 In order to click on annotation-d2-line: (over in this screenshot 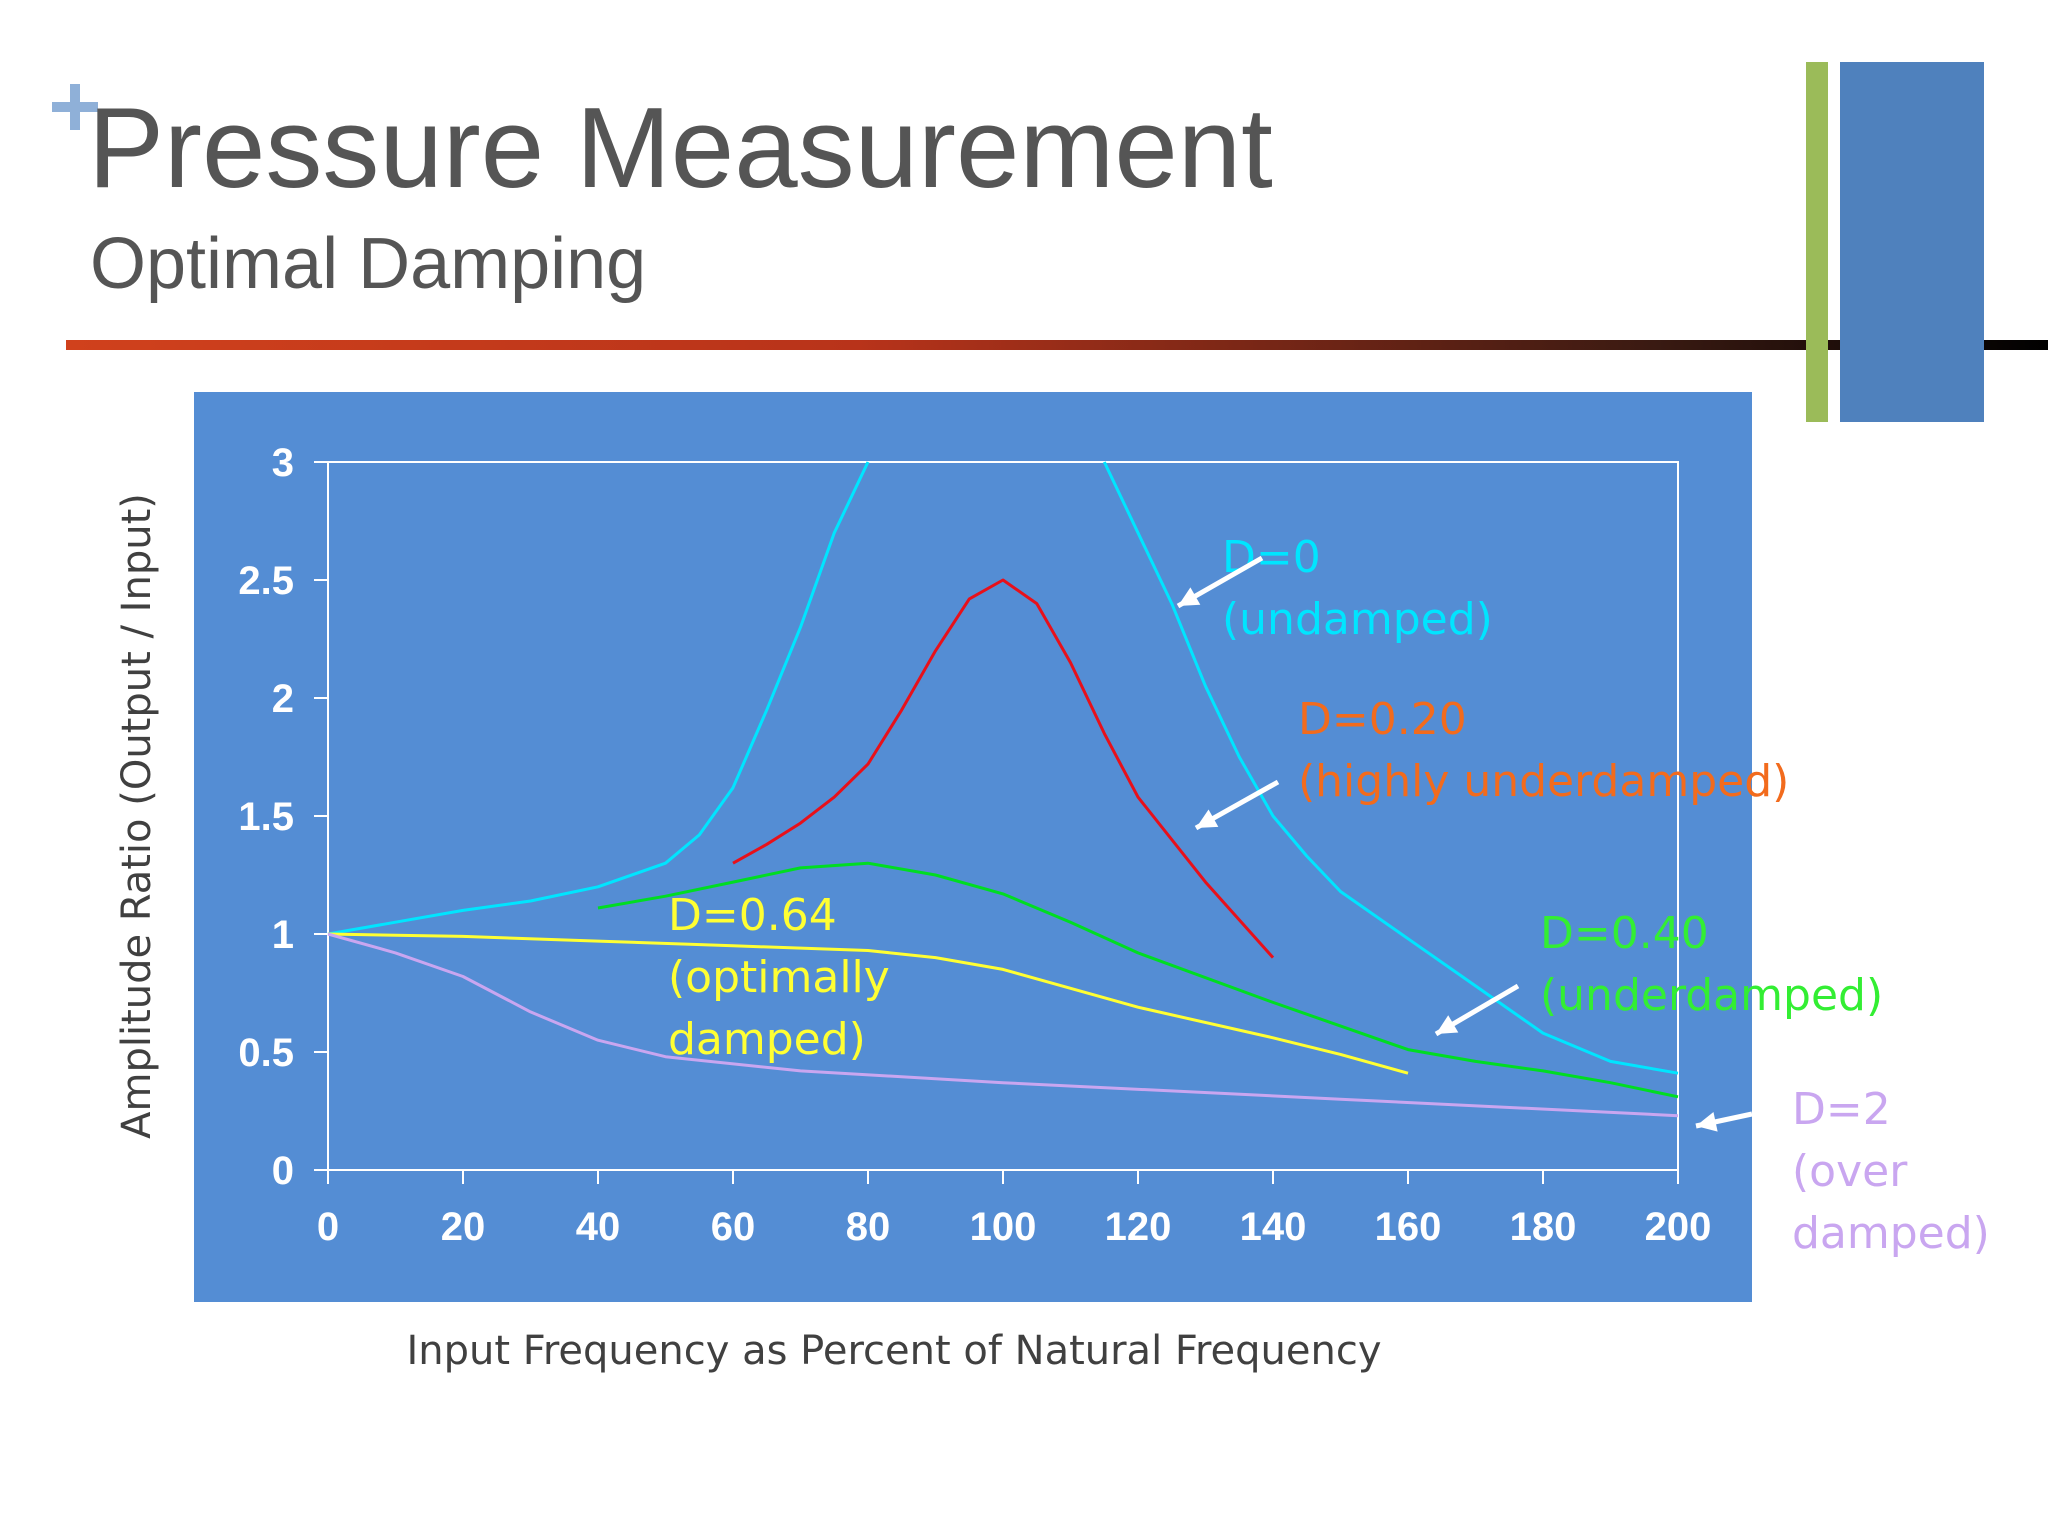, I will do `click(1850, 1171)`.